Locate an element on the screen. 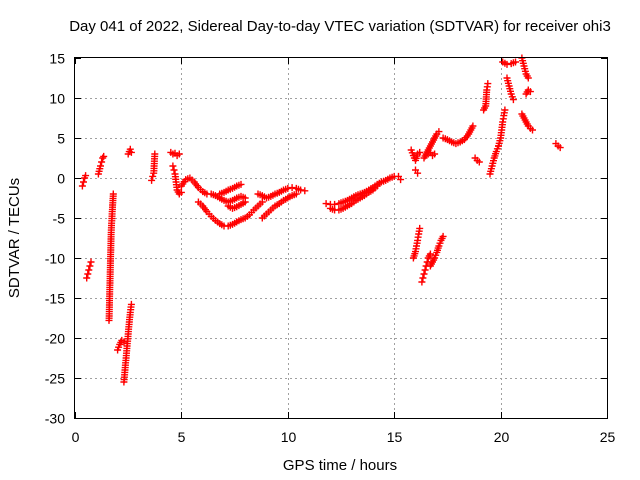 The image size is (640, 480). y-tick-label: 10 is located at coordinates (57, 99).